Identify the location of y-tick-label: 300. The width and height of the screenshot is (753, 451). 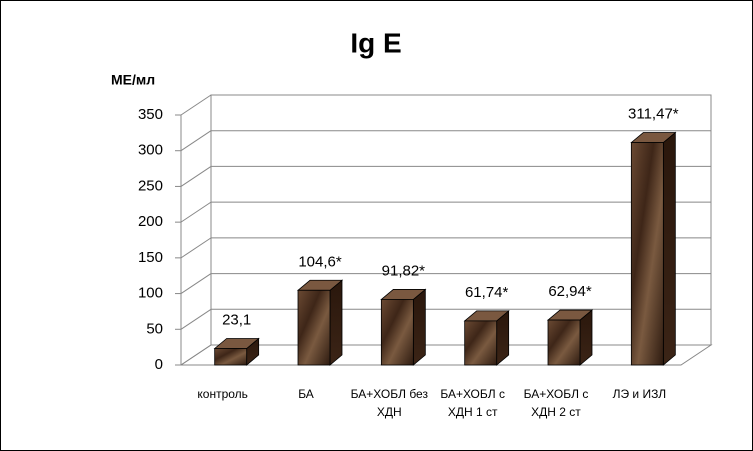
(150, 150).